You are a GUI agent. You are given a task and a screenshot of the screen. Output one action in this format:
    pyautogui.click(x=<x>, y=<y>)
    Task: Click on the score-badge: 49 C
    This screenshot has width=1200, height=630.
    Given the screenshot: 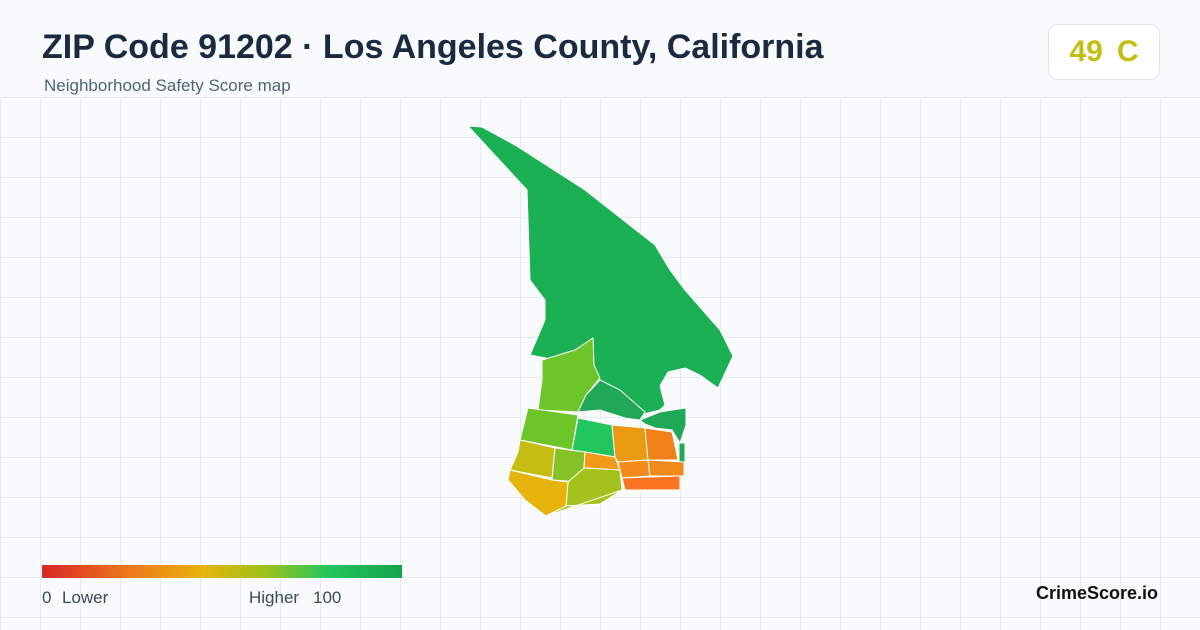 What is the action you would take?
    pyautogui.click(x=1104, y=52)
    